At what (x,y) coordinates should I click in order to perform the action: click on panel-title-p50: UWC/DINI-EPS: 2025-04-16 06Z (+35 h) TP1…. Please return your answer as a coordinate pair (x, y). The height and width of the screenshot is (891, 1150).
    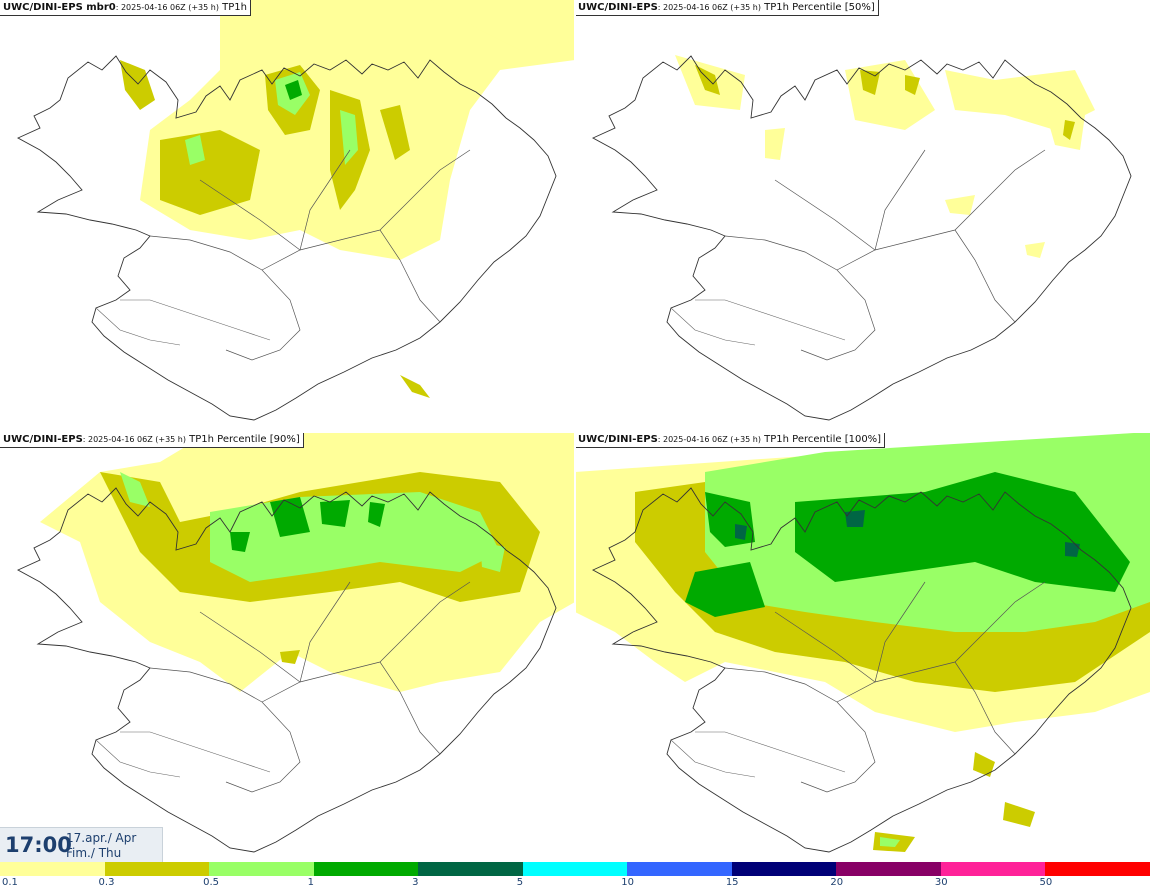
    Looking at the image, I should click on (727, 8).